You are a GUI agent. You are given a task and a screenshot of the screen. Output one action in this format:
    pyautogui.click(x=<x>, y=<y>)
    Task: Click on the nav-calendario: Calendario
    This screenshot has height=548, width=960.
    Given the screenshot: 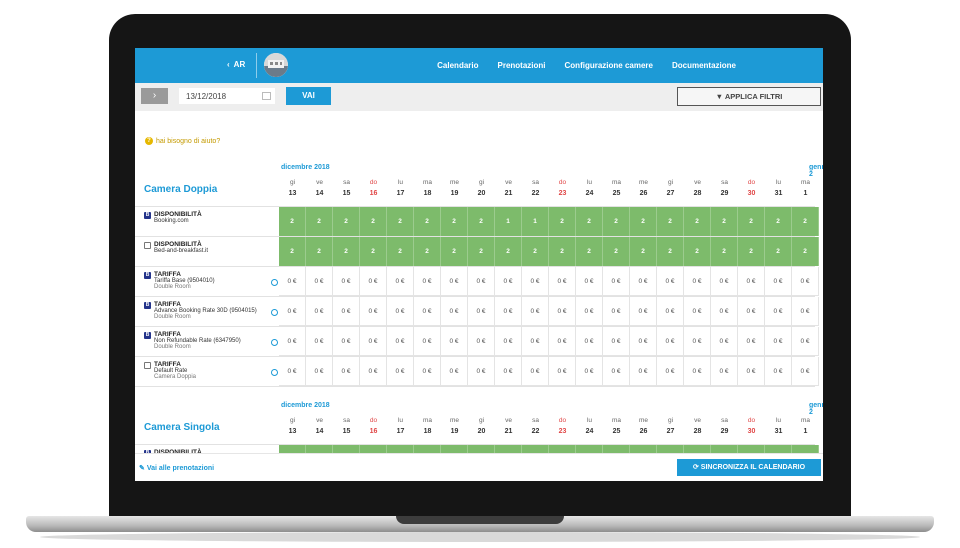 What is the action you would take?
    pyautogui.click(x=458, y=65)
    